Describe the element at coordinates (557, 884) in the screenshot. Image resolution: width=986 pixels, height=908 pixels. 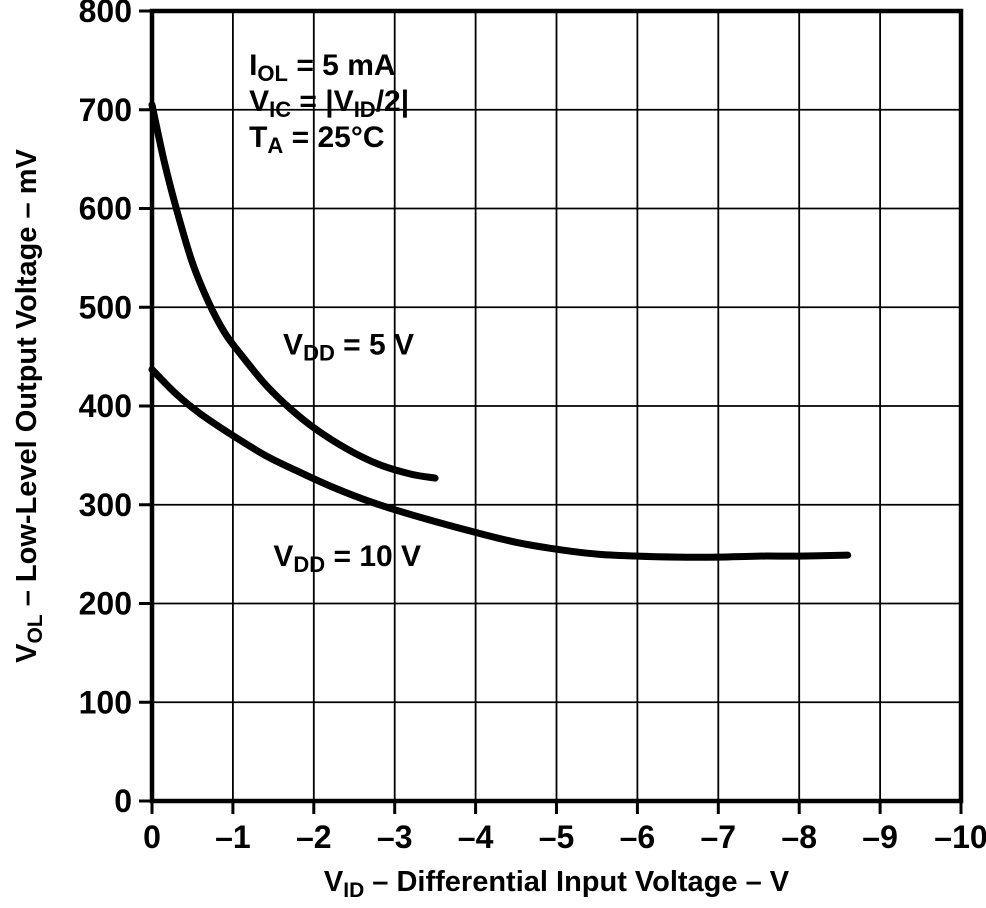
I see `x-axis-title: VID – Differential Input Voltage – V` at that location.